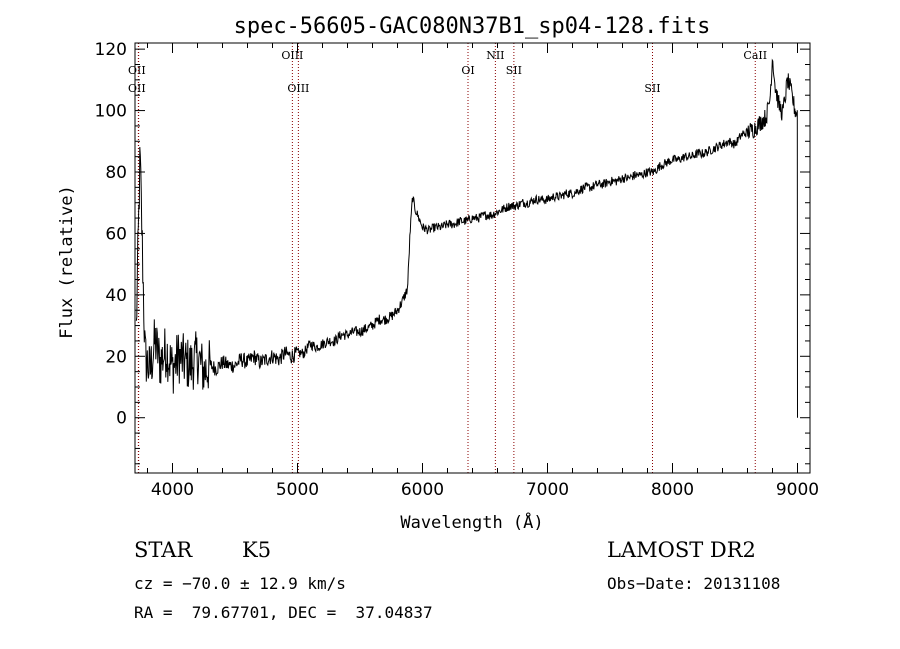 The width and height of the screenshot is (900, 649). What do you see at coordinates (694, 583) in the screenshot?
I see `obs-date: Obs−Date: 20131108` at bounding box center [694, 583].